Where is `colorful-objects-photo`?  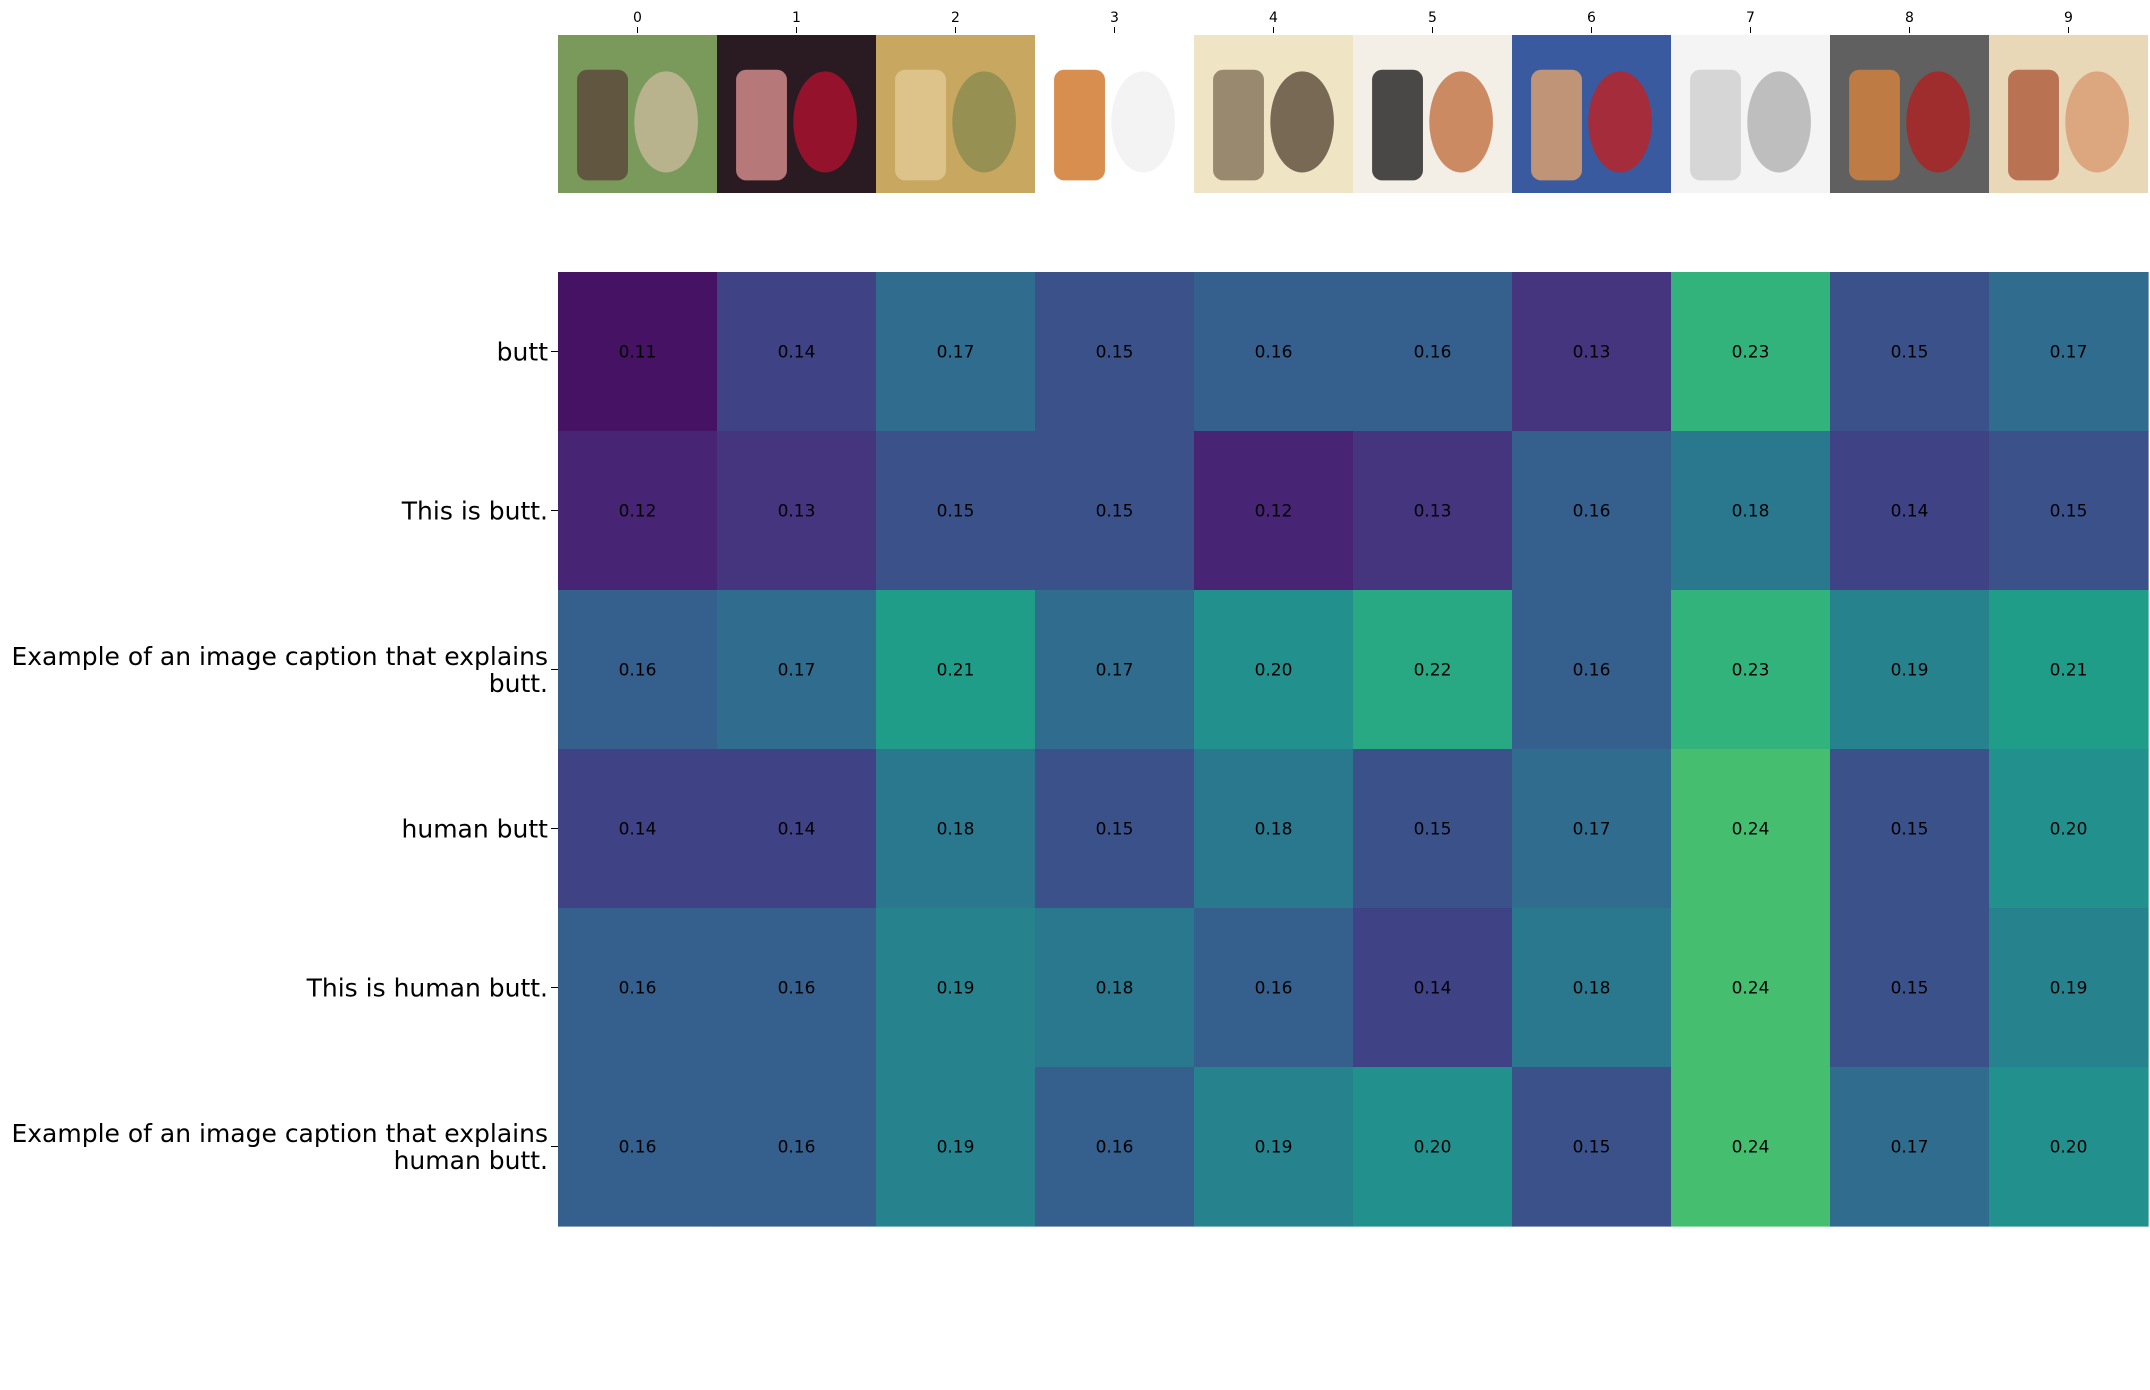 colorful-objects-photo is located at coordinates (1909, 114).